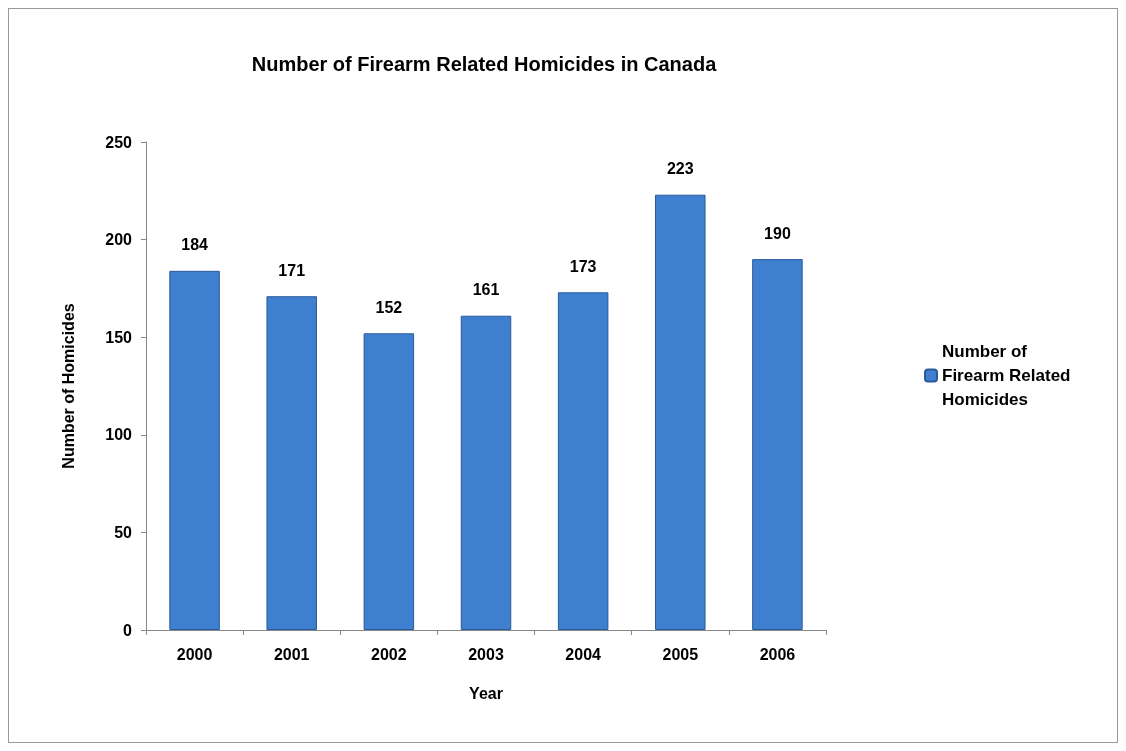  Describe the element at coordinates (777, 654) in the screenshot. I see `x-tick-label: 2006` at that location.